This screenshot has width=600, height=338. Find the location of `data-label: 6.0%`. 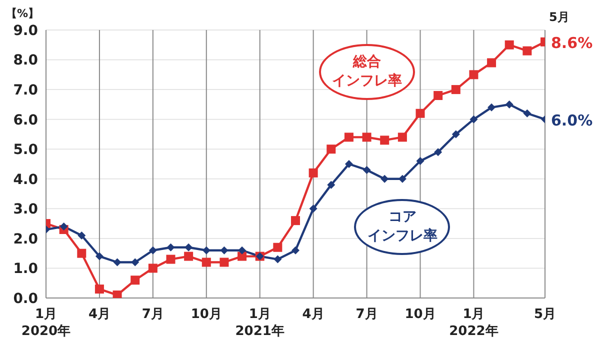

data-label: 6.0% is located at coordinates (572, 120).